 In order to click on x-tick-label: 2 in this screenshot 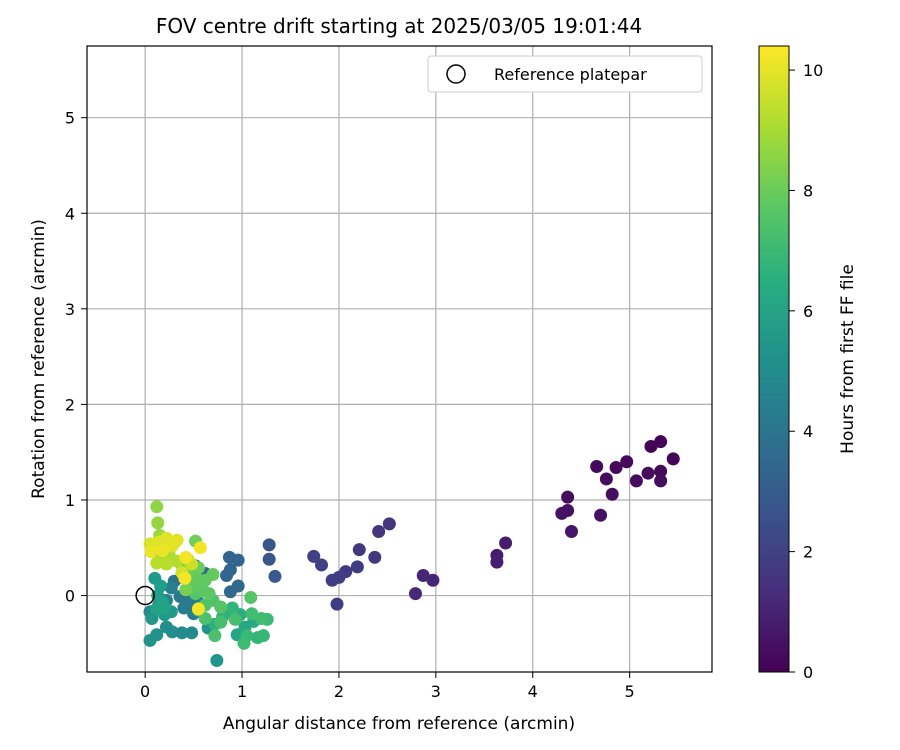, I will do `click(339, 691)`.